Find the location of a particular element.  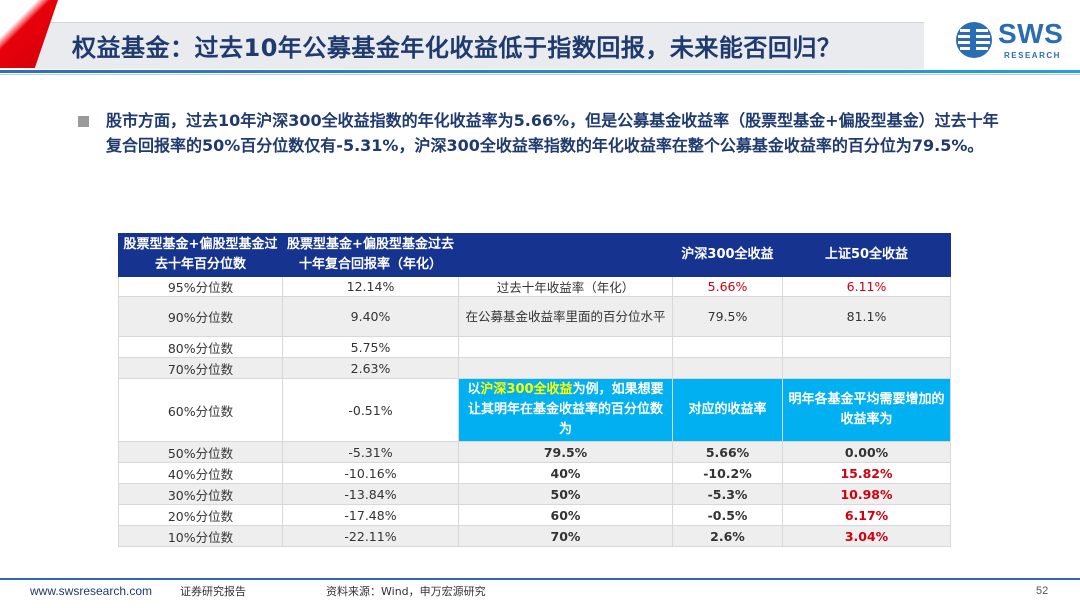

return-cell: -17.48% is located at coordinates (370, 515).